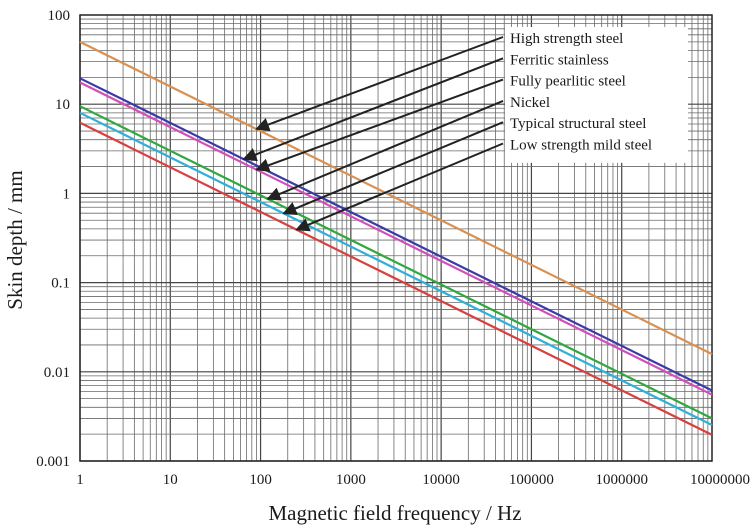  What do you see at coordinates (578, 124) in the screenshot?
I see `legend-label: Typical structural steel` at bounding box center [578, 124].